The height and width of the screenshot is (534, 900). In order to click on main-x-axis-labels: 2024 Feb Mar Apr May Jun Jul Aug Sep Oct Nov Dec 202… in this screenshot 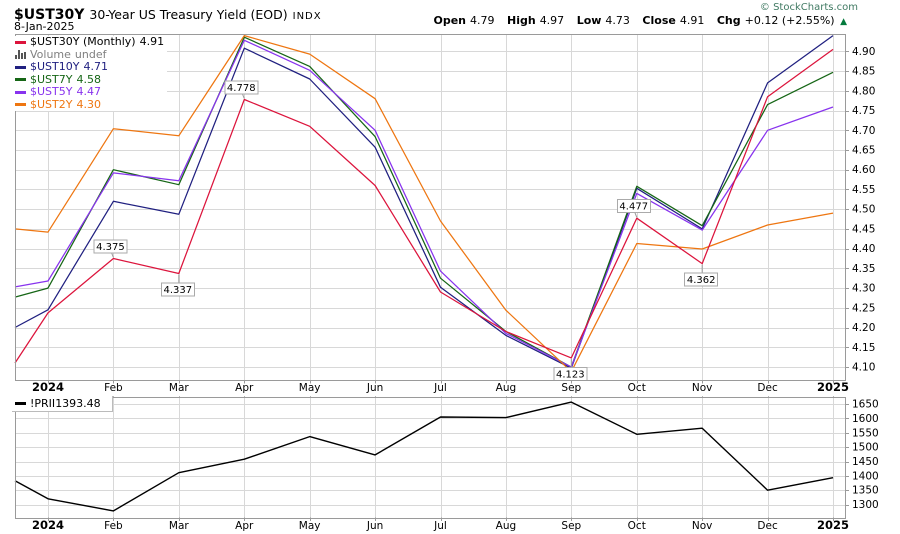, I will do `click(440, 387)`.